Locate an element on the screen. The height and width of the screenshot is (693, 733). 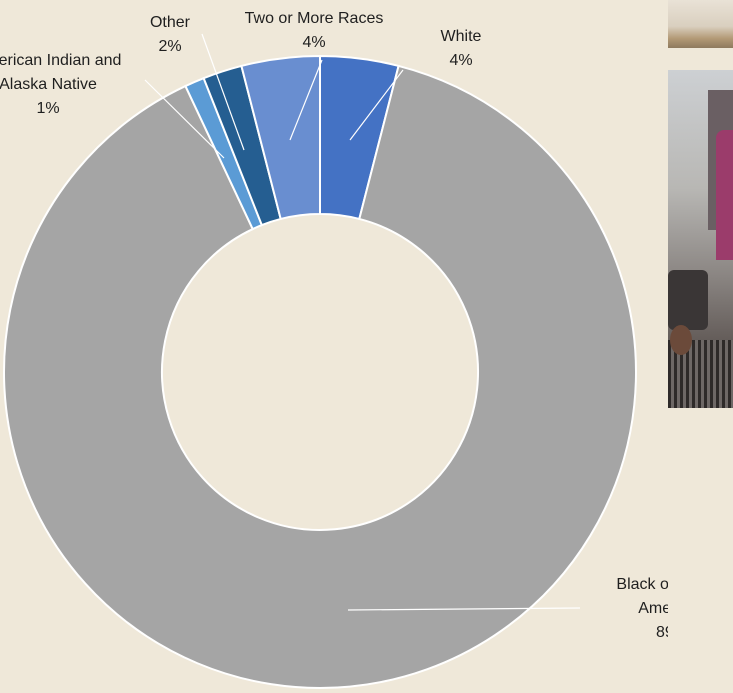
slice-label-line: Alaska Native is located at coordinates (48, 84).